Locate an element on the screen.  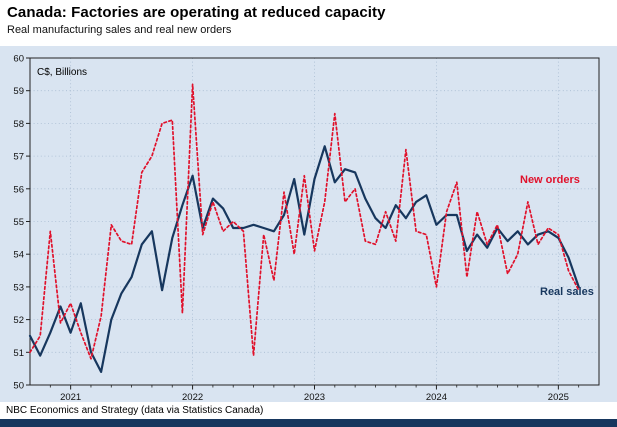
svg-text: 2022 is located at coordinates (192, 397).